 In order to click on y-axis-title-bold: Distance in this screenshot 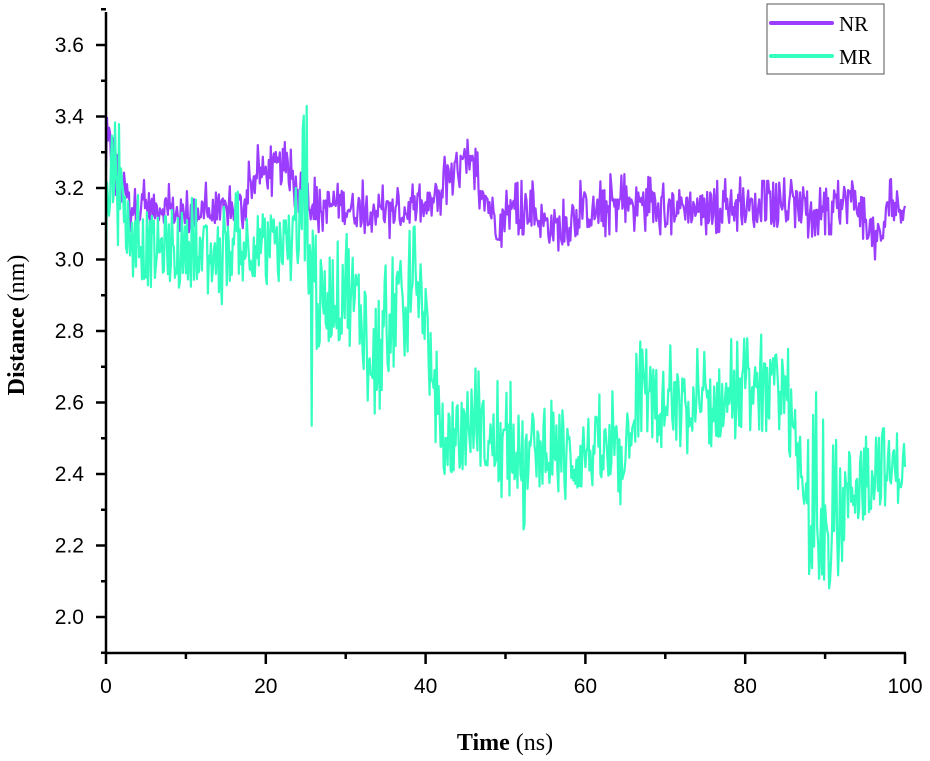, I will do `click(17, 351)`.